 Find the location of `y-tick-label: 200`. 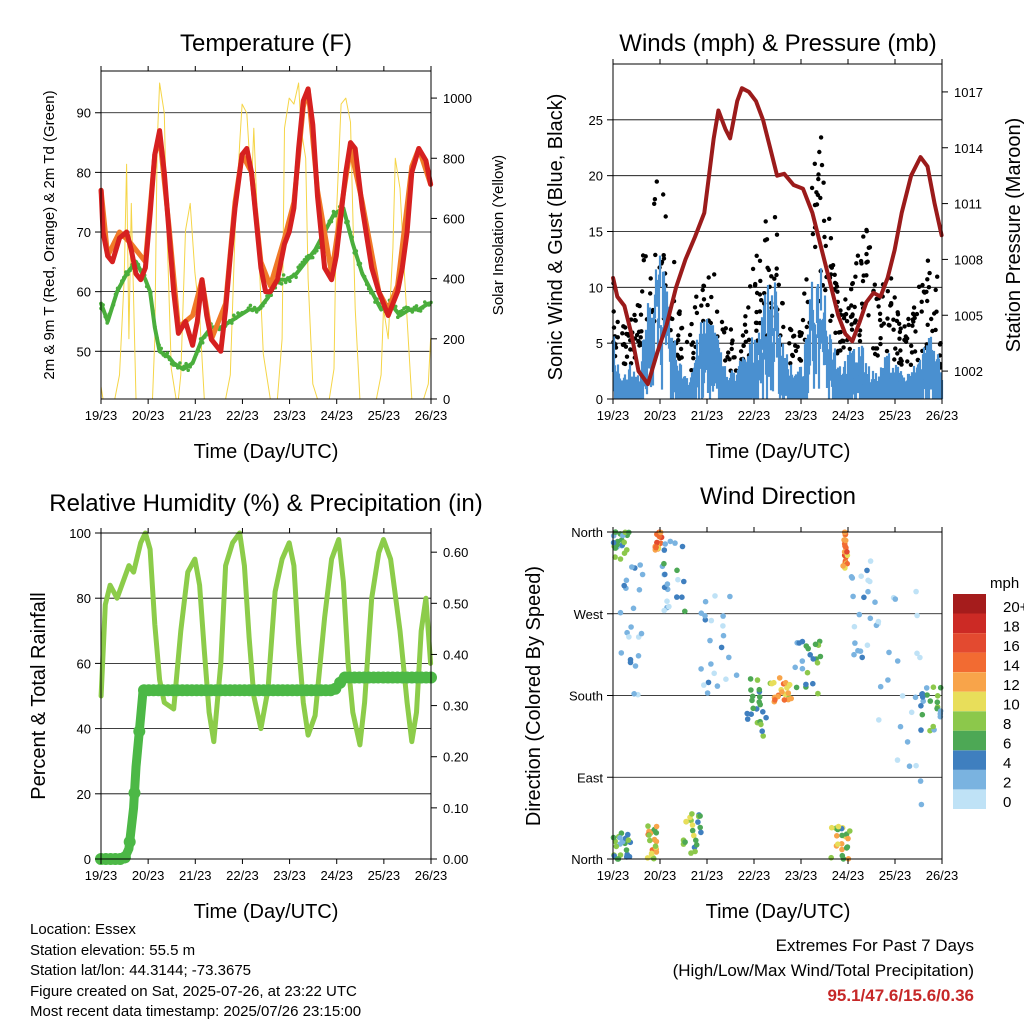

y-tick-label: 200 is located at coordinates (454, 339).